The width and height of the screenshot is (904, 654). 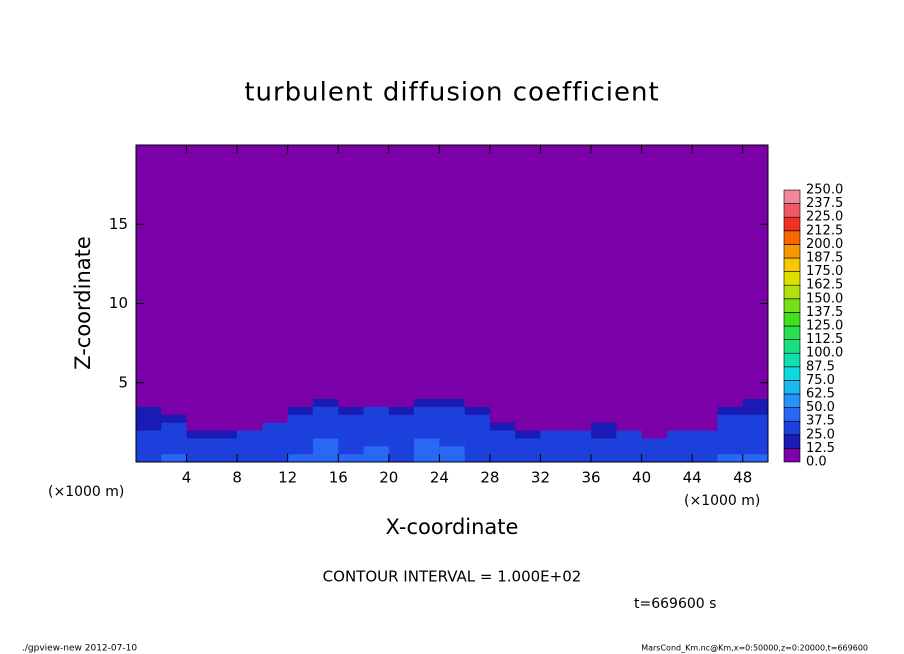 I want to click on x-tick-label: 32, so click(x=540, y=478).